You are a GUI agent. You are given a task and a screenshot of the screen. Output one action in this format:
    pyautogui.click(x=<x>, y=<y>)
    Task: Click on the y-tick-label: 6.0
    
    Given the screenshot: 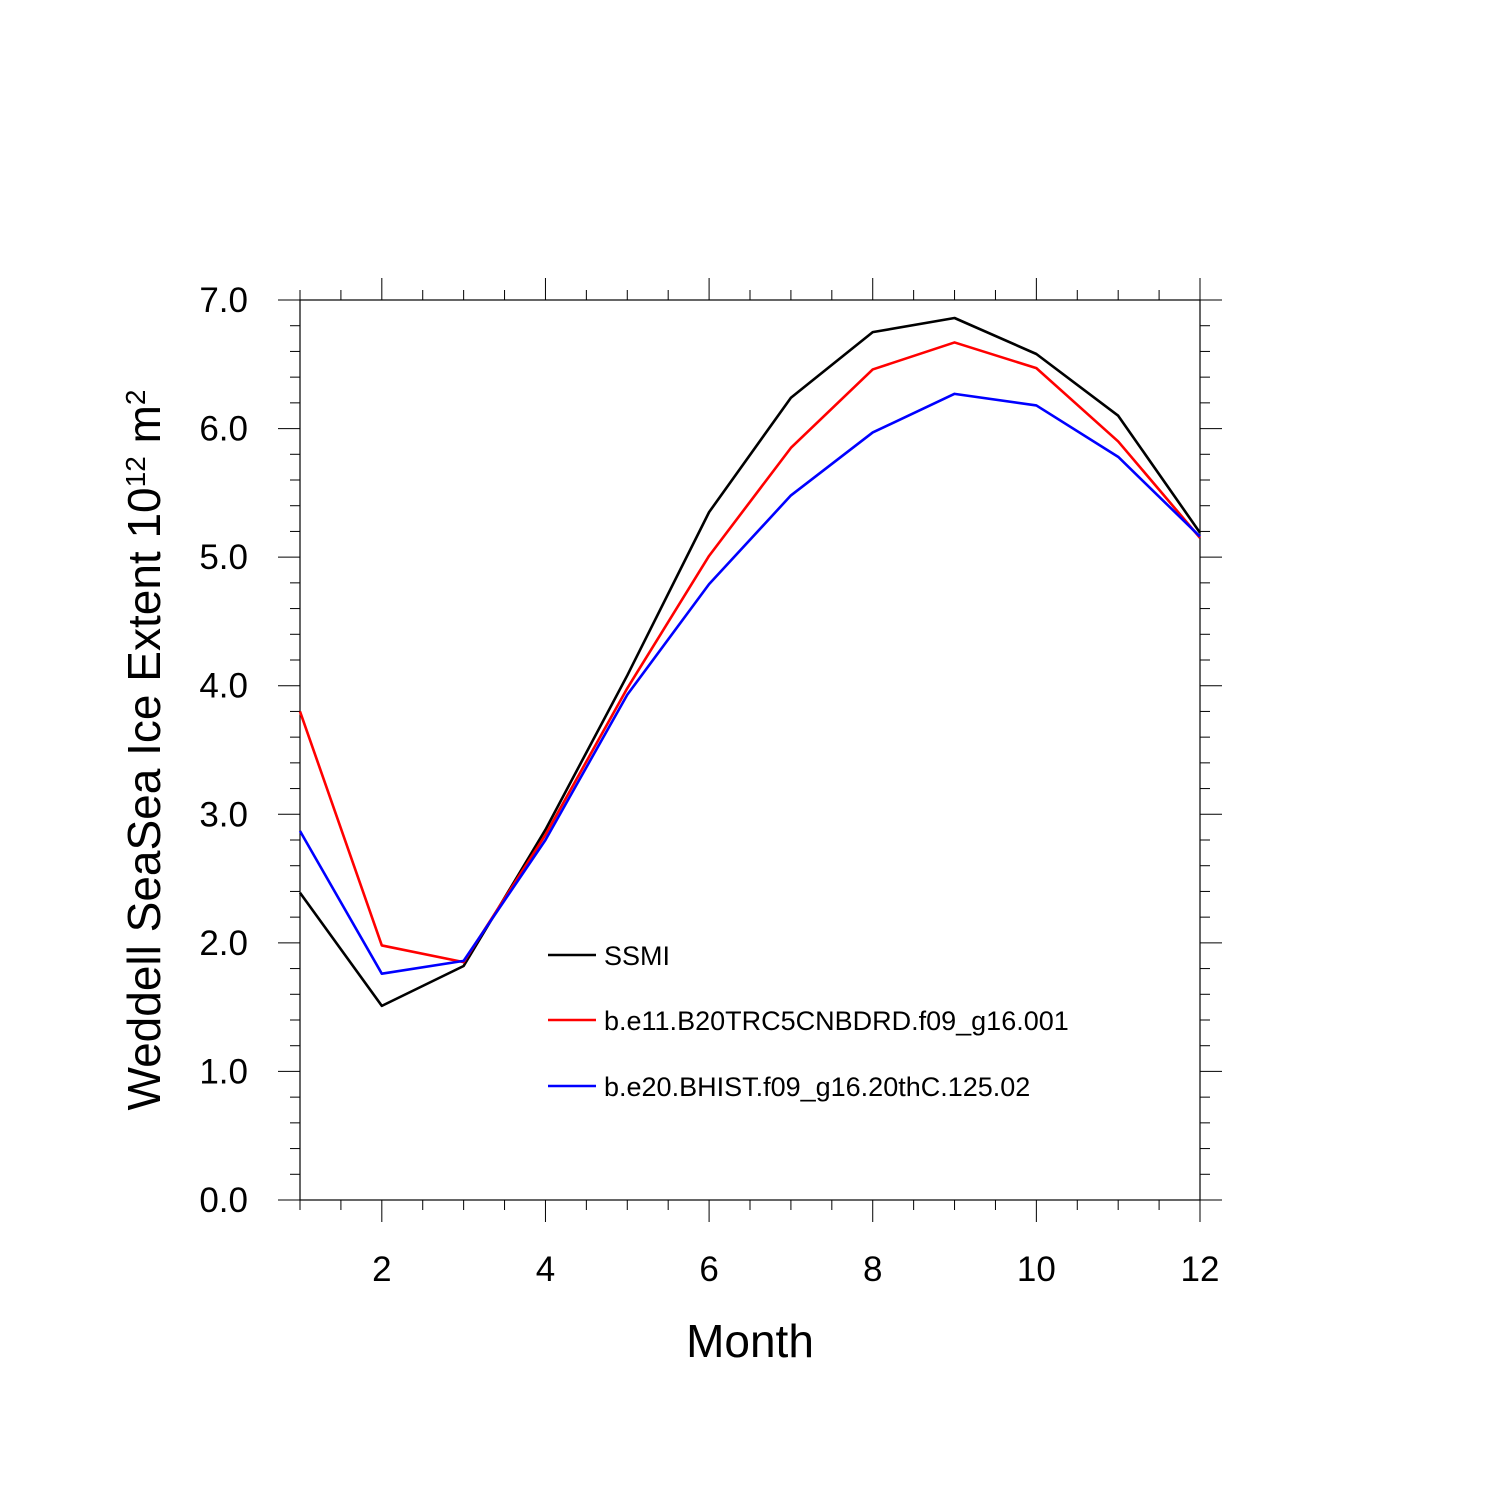 What is the action you would take?
    pyautogui.click(x=223, y=429)
    